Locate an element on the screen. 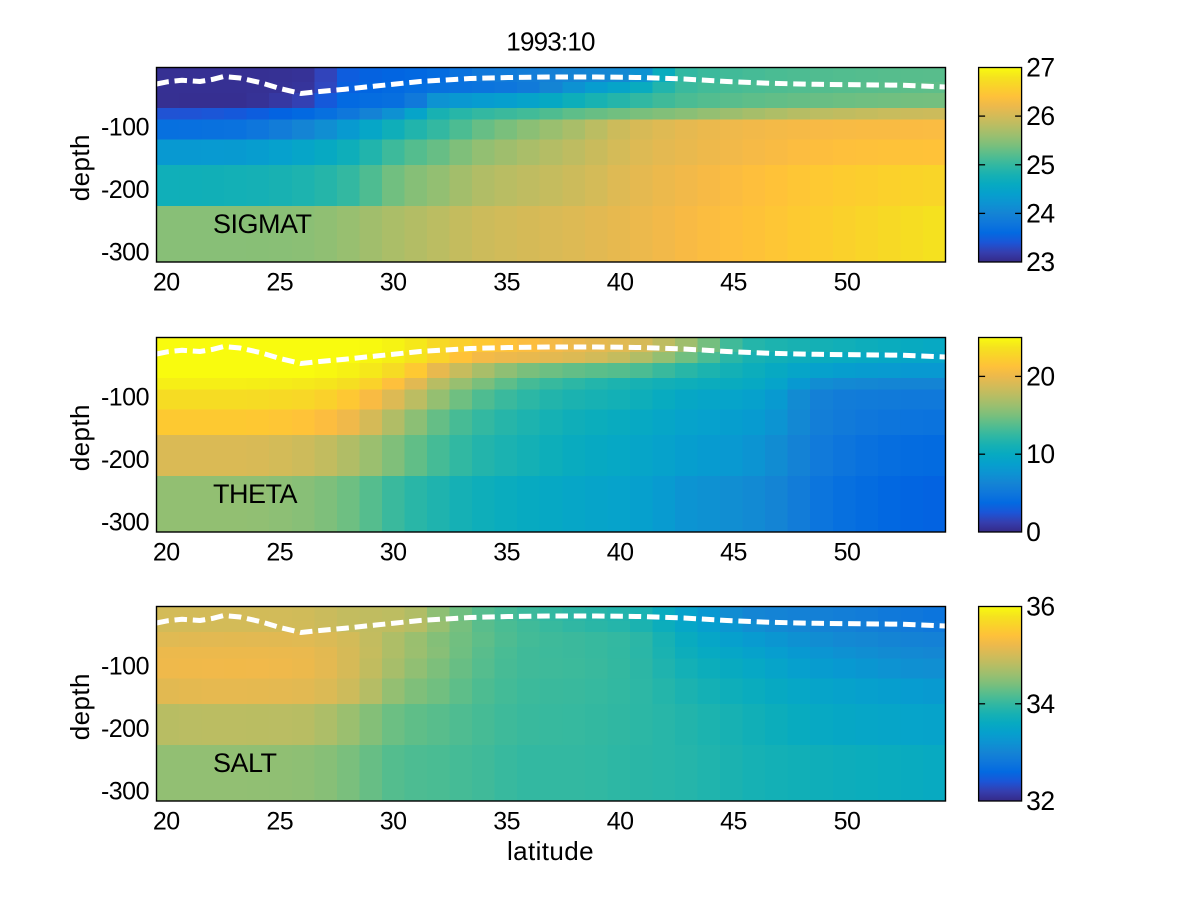  svg-text: SIGMAT is located at coordinates (262, 224).